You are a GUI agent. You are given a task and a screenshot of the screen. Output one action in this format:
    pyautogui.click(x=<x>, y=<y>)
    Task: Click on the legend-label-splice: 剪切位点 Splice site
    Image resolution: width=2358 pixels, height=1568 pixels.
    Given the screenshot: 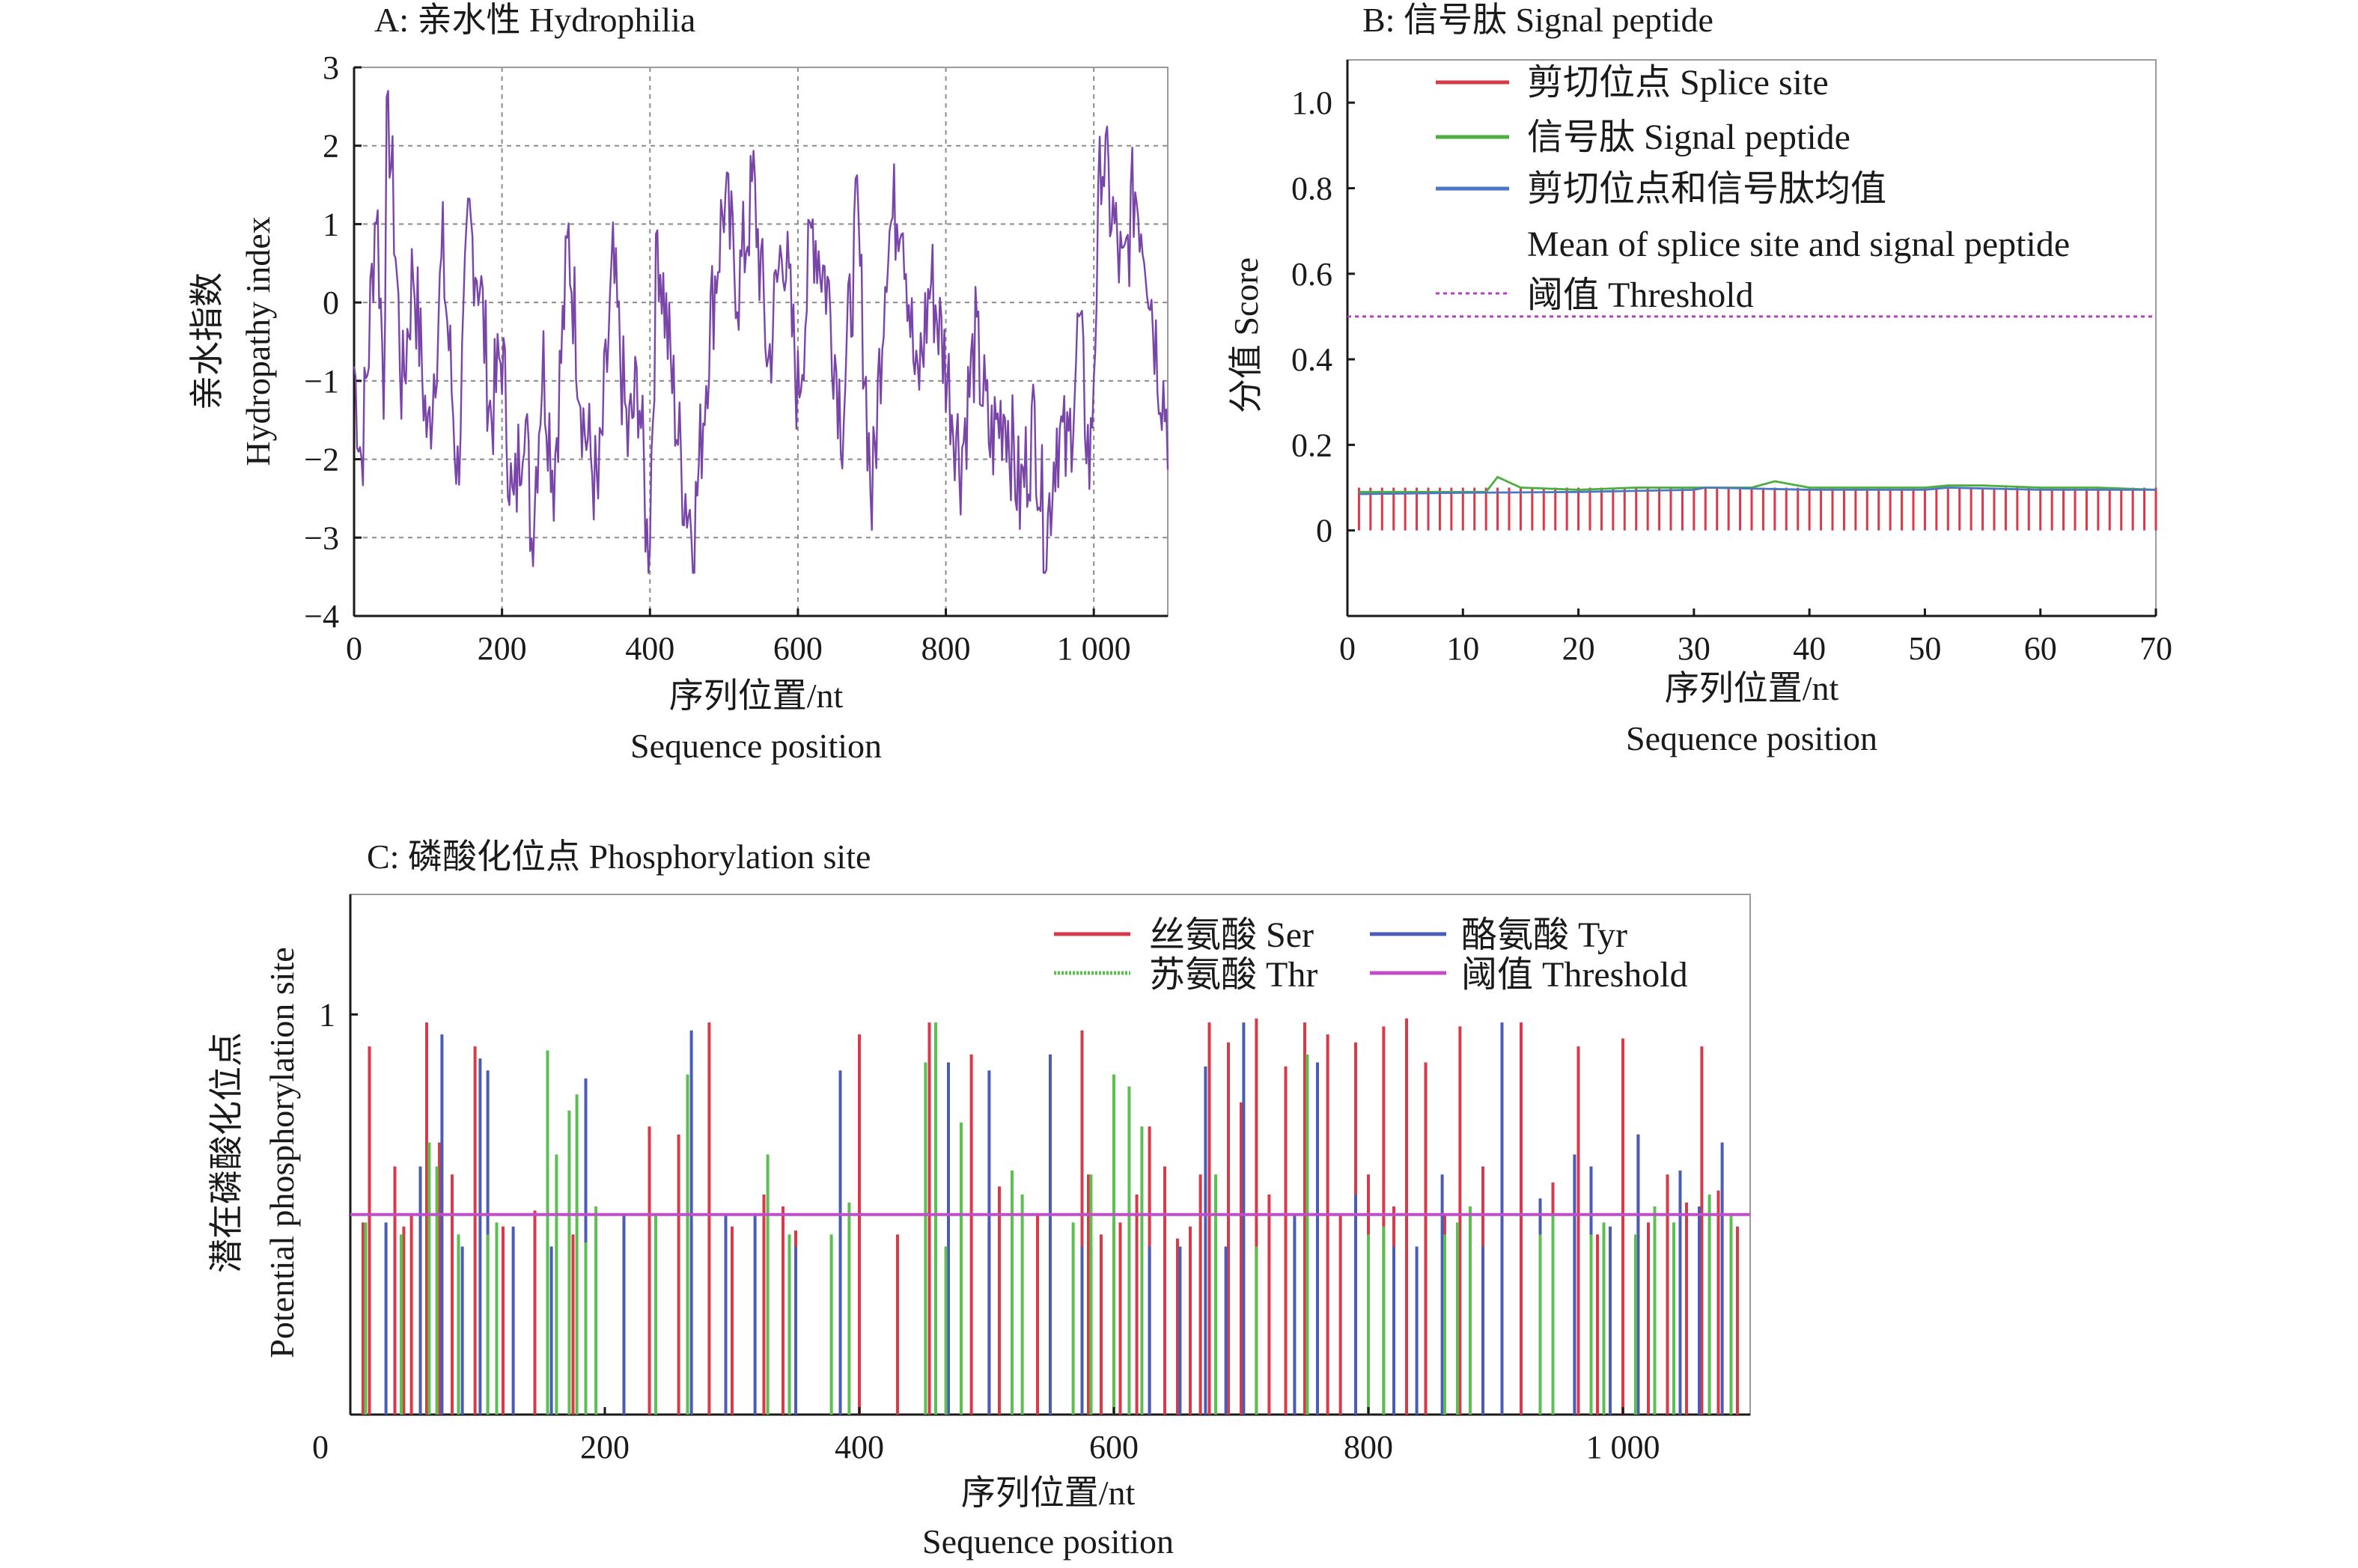 What is the action you would take?
    pyautogui.click(x=1678, y=83)
    